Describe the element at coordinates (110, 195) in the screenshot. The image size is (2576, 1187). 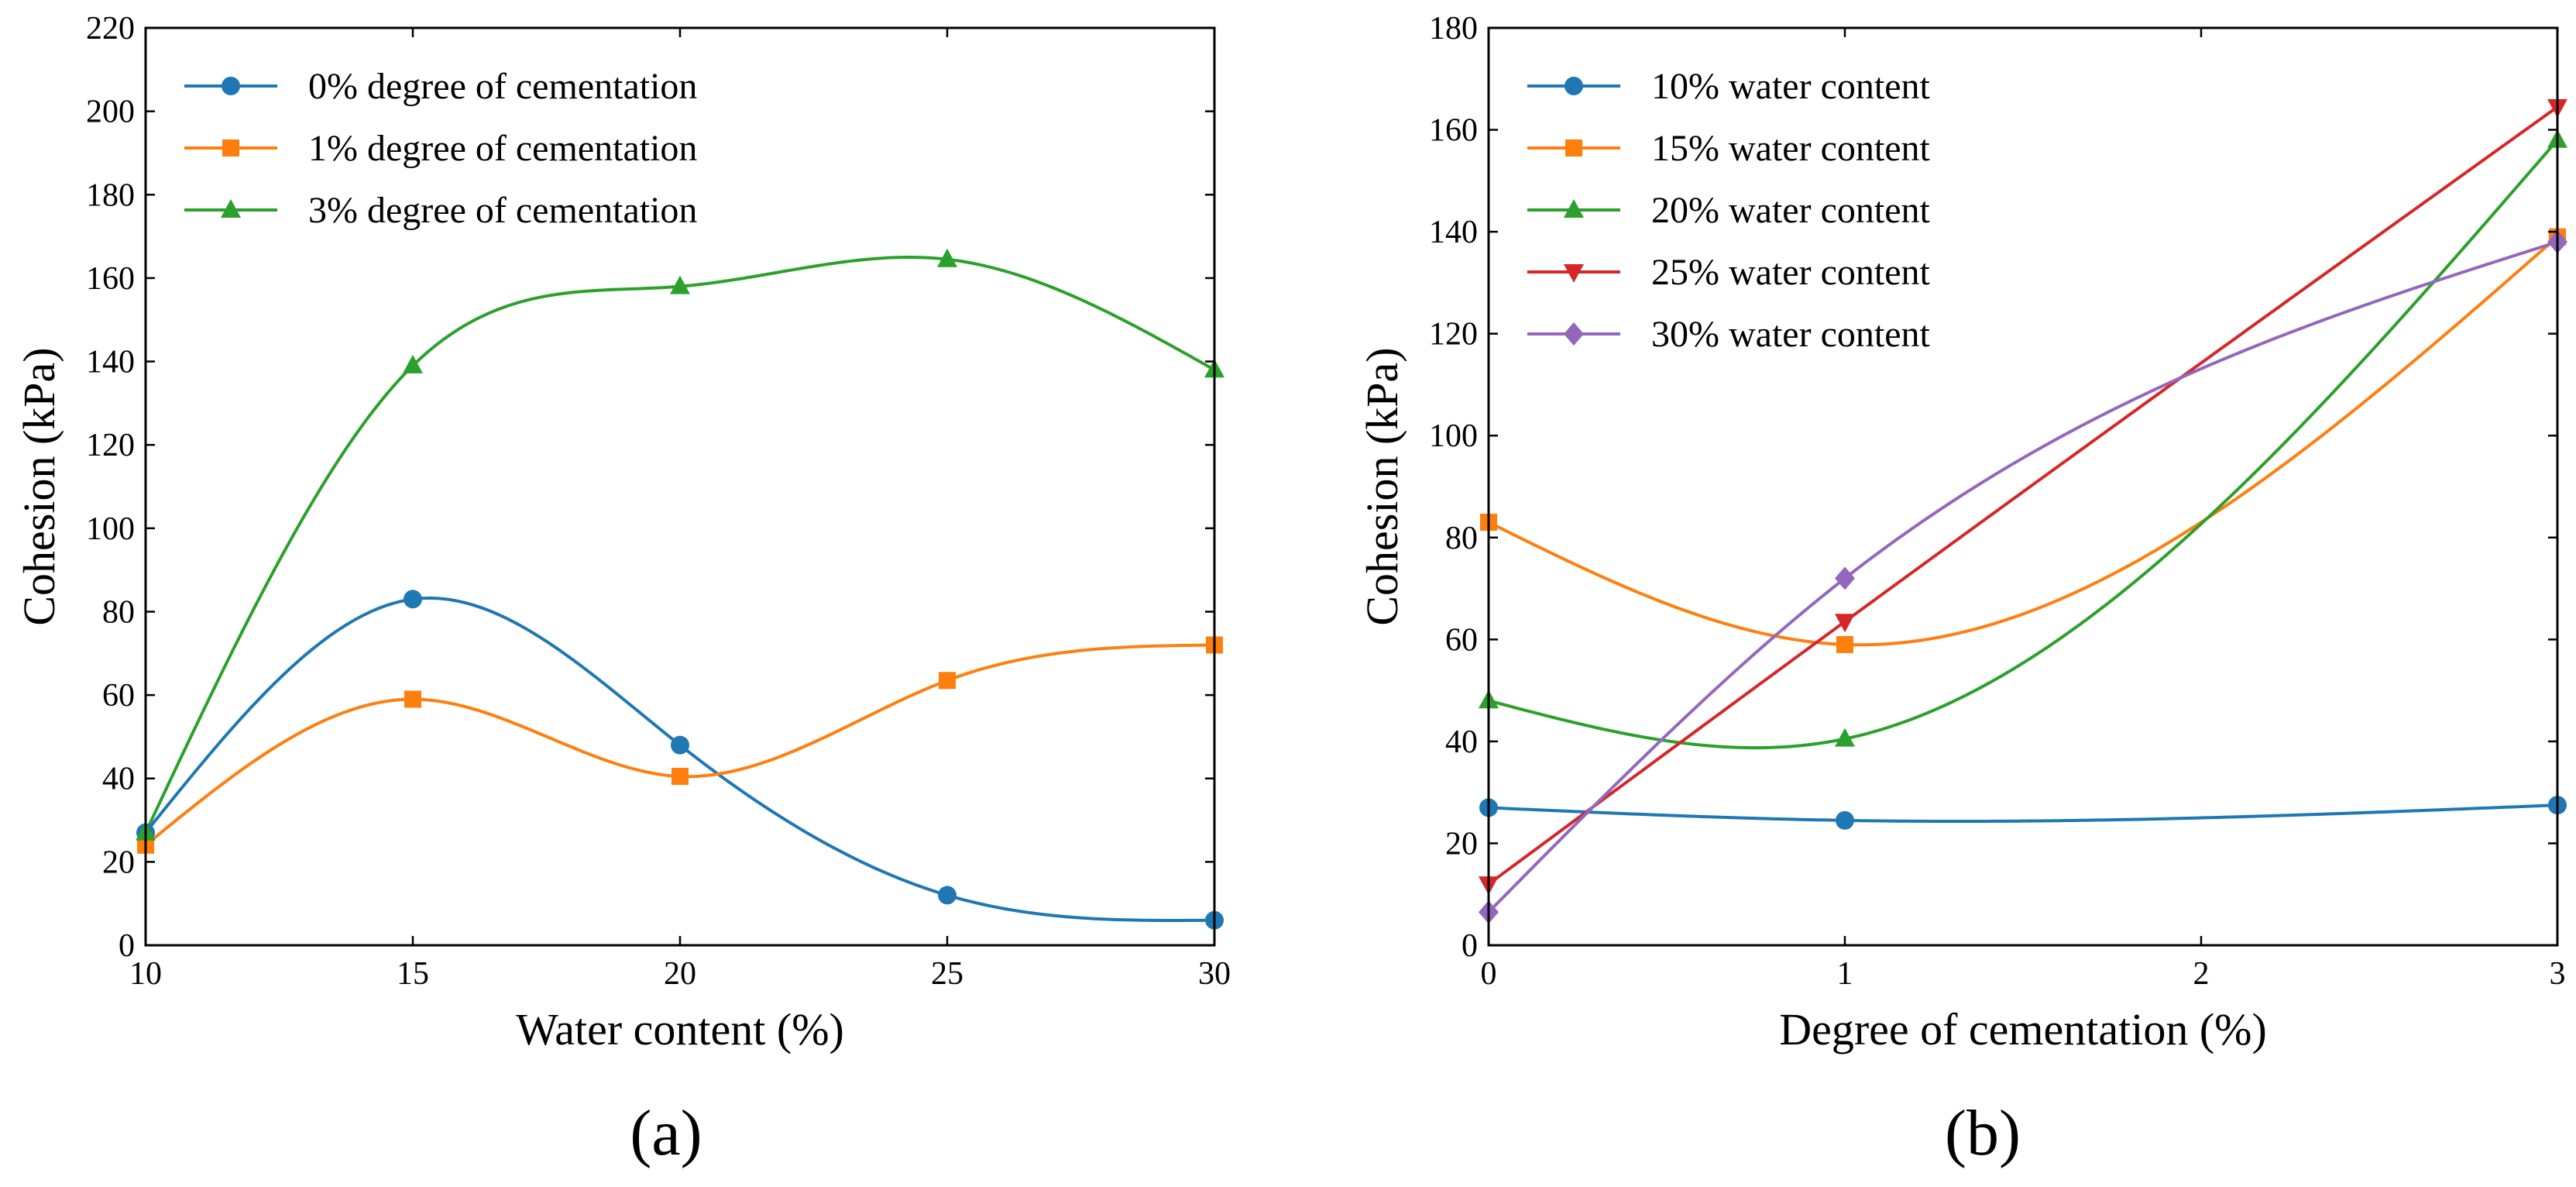
I see `y-tick-label-0-9: 180` at that location.